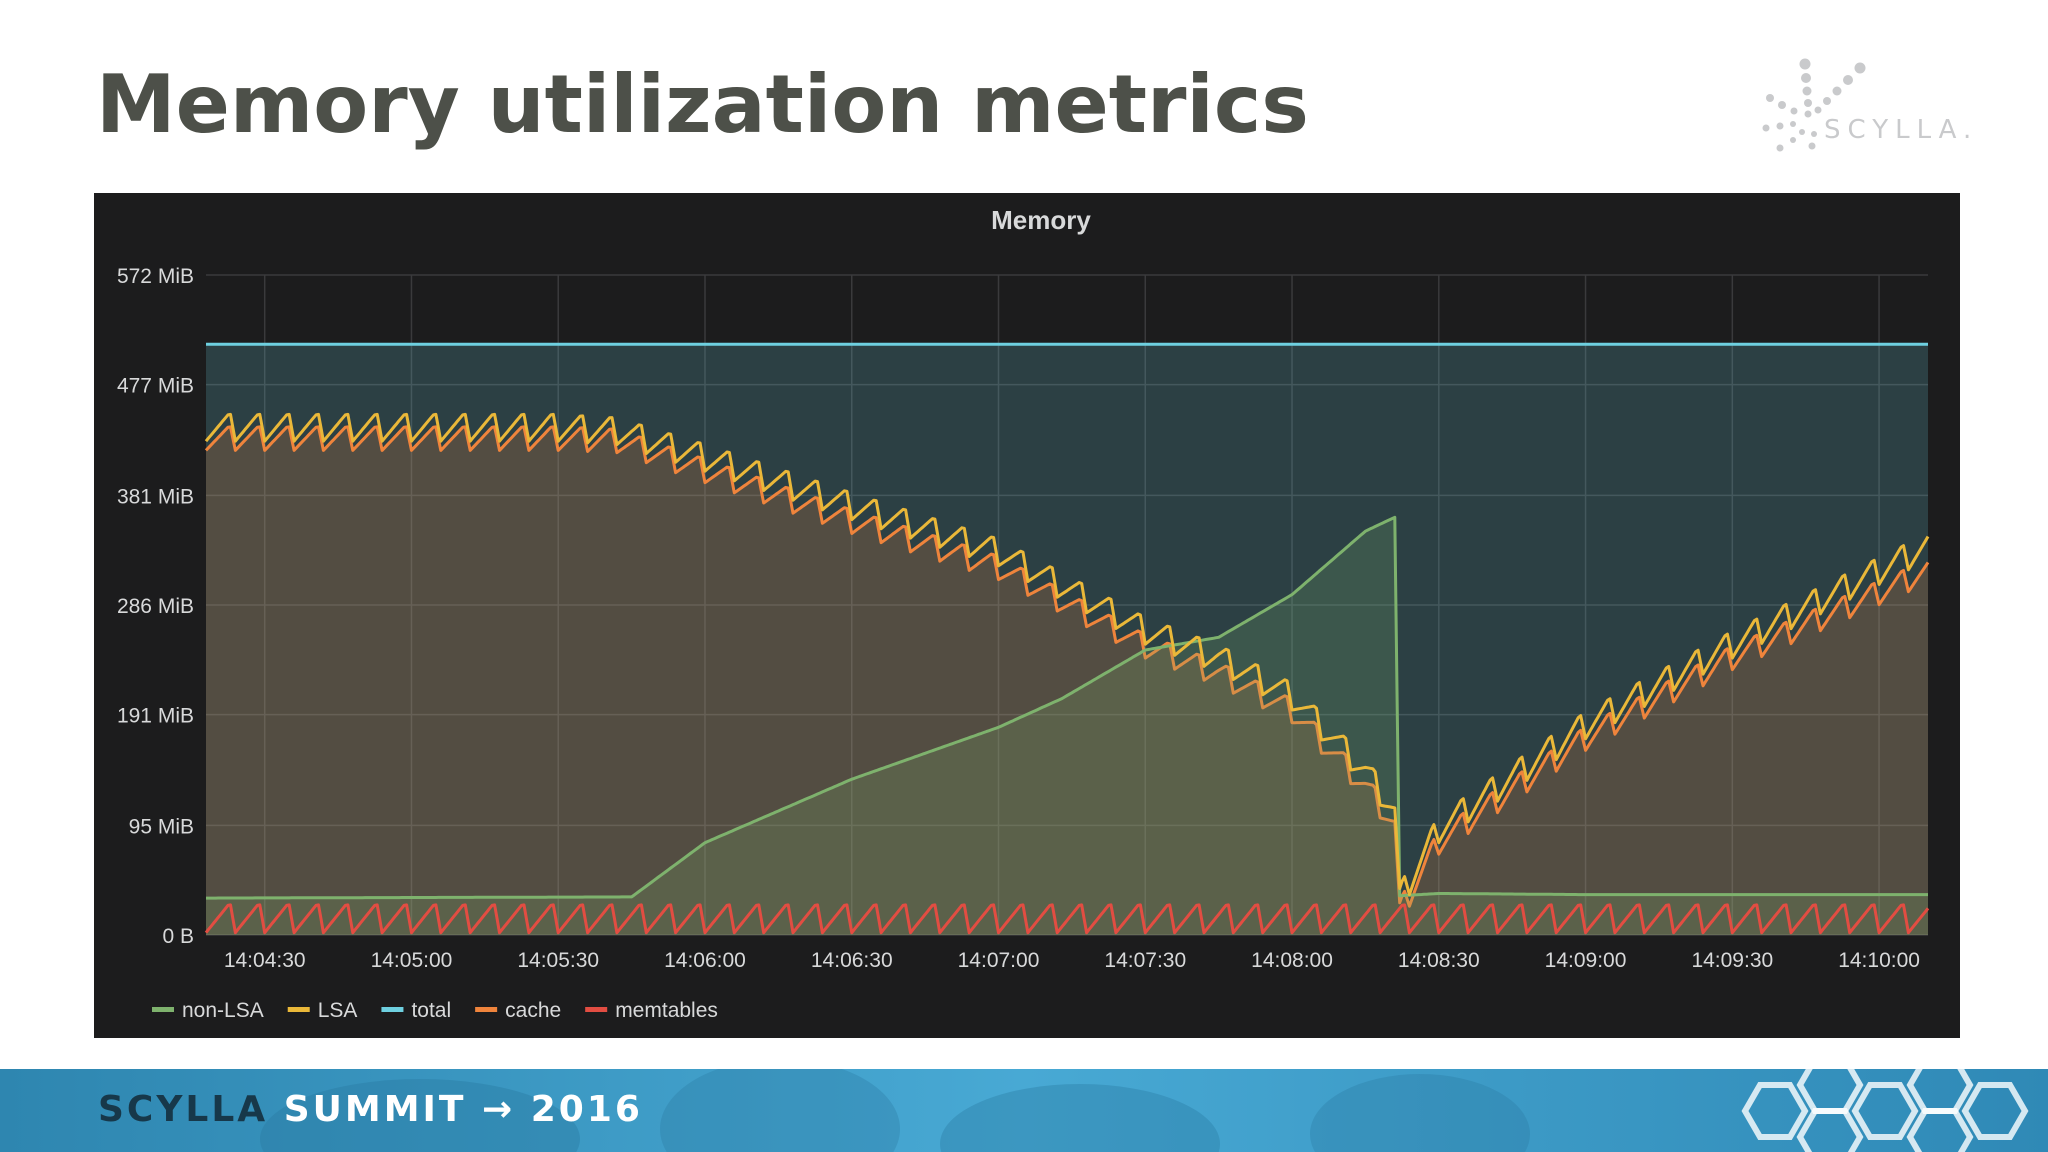  Describe the element at coordinates (161, 826) in the screenshot. I see `y-tick-label: 95 MiB` at that location.